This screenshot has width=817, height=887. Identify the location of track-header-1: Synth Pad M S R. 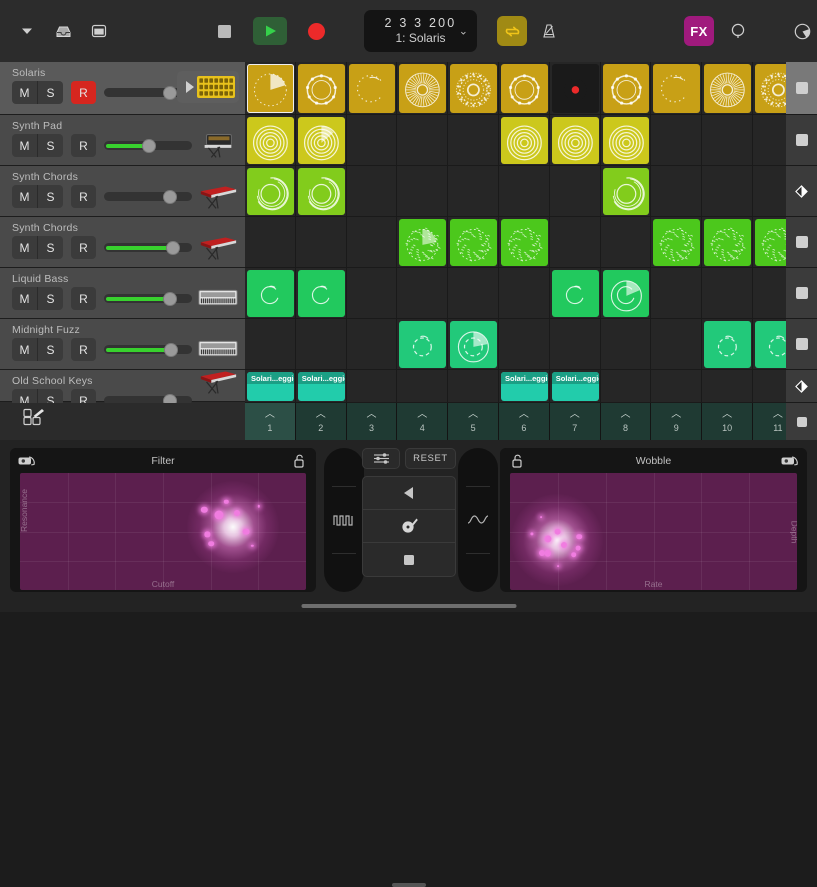
(122, 140).